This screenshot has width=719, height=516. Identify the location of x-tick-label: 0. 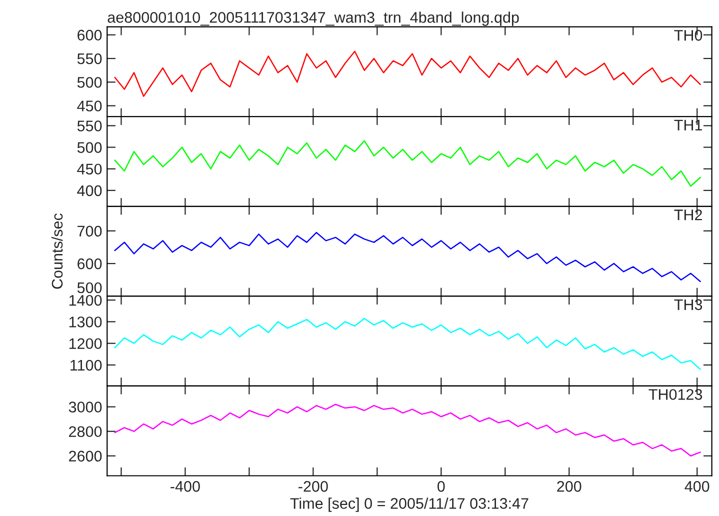
(441, 486).